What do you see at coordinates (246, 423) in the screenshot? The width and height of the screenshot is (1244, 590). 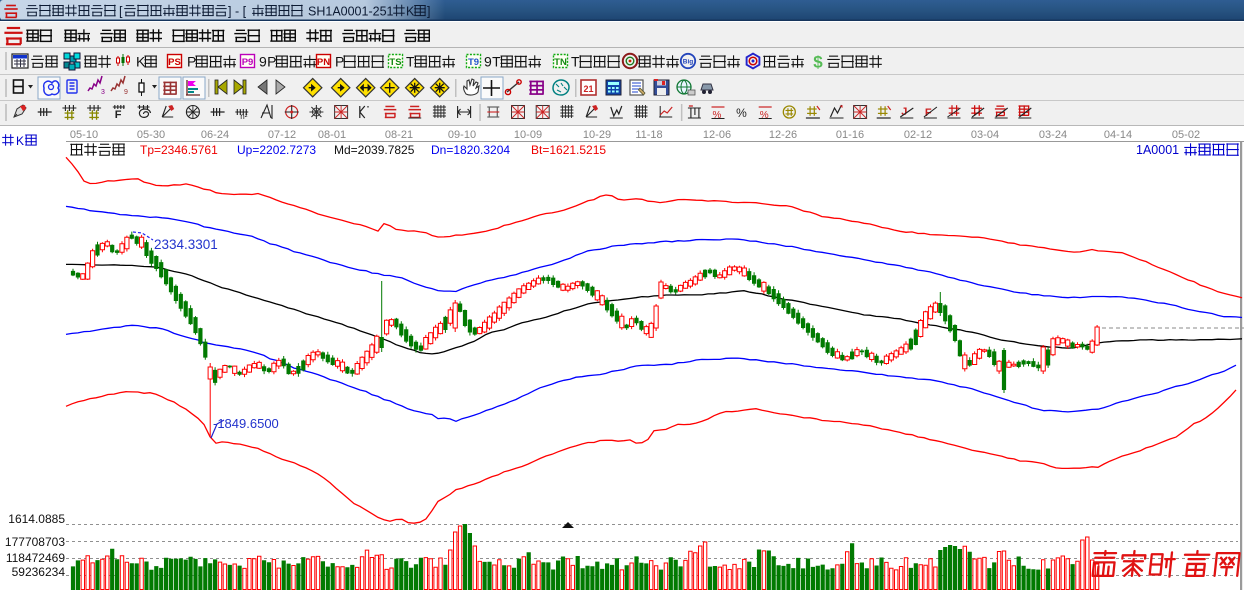 I see `svg-text: -1849.6500` at bounding box center [246, 423].